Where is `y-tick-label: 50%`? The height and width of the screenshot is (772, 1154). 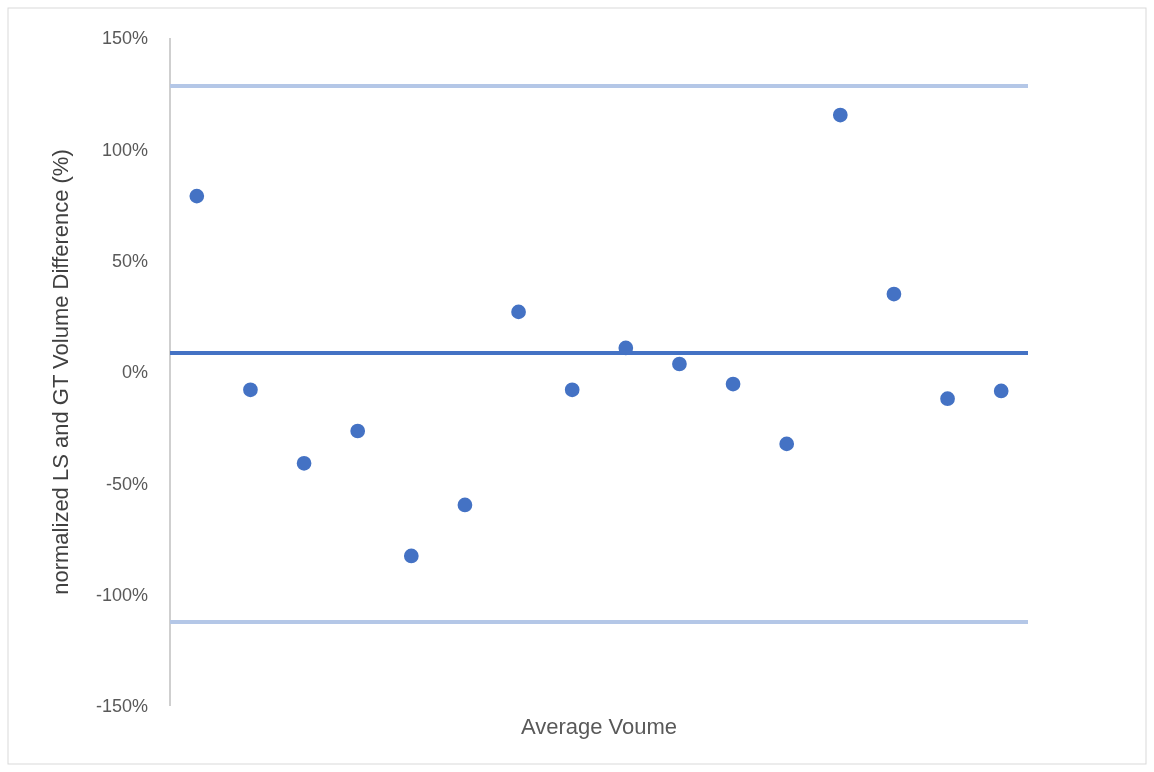
y-tick-label: 50% is located at coordinates (129, 260).